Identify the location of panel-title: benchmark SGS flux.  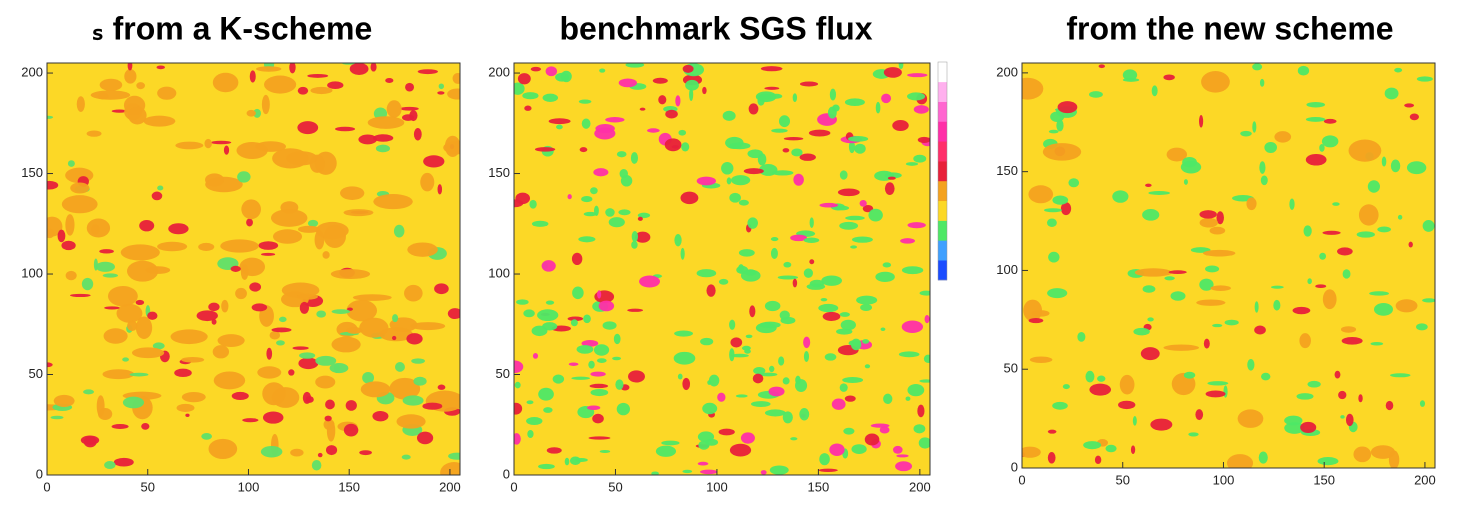
(716, 28).